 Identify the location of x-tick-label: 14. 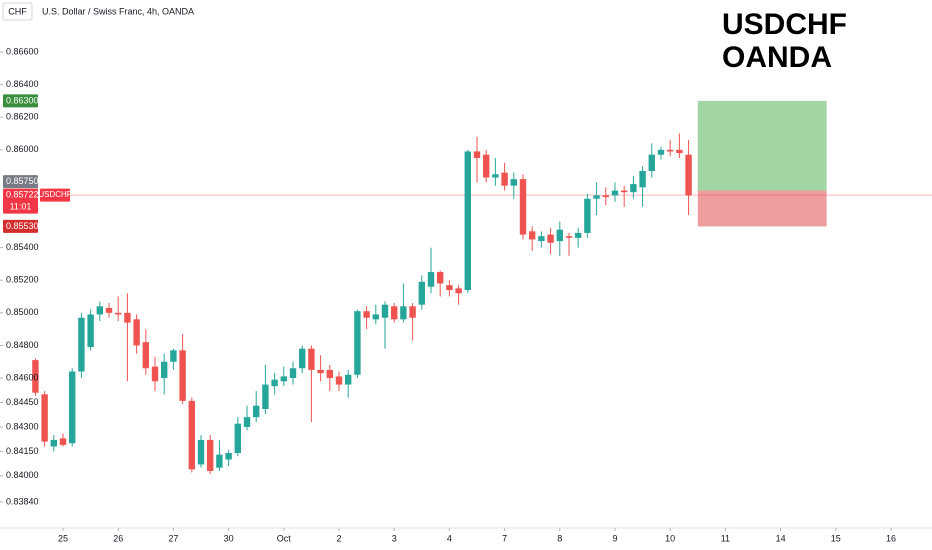
(781, 538).